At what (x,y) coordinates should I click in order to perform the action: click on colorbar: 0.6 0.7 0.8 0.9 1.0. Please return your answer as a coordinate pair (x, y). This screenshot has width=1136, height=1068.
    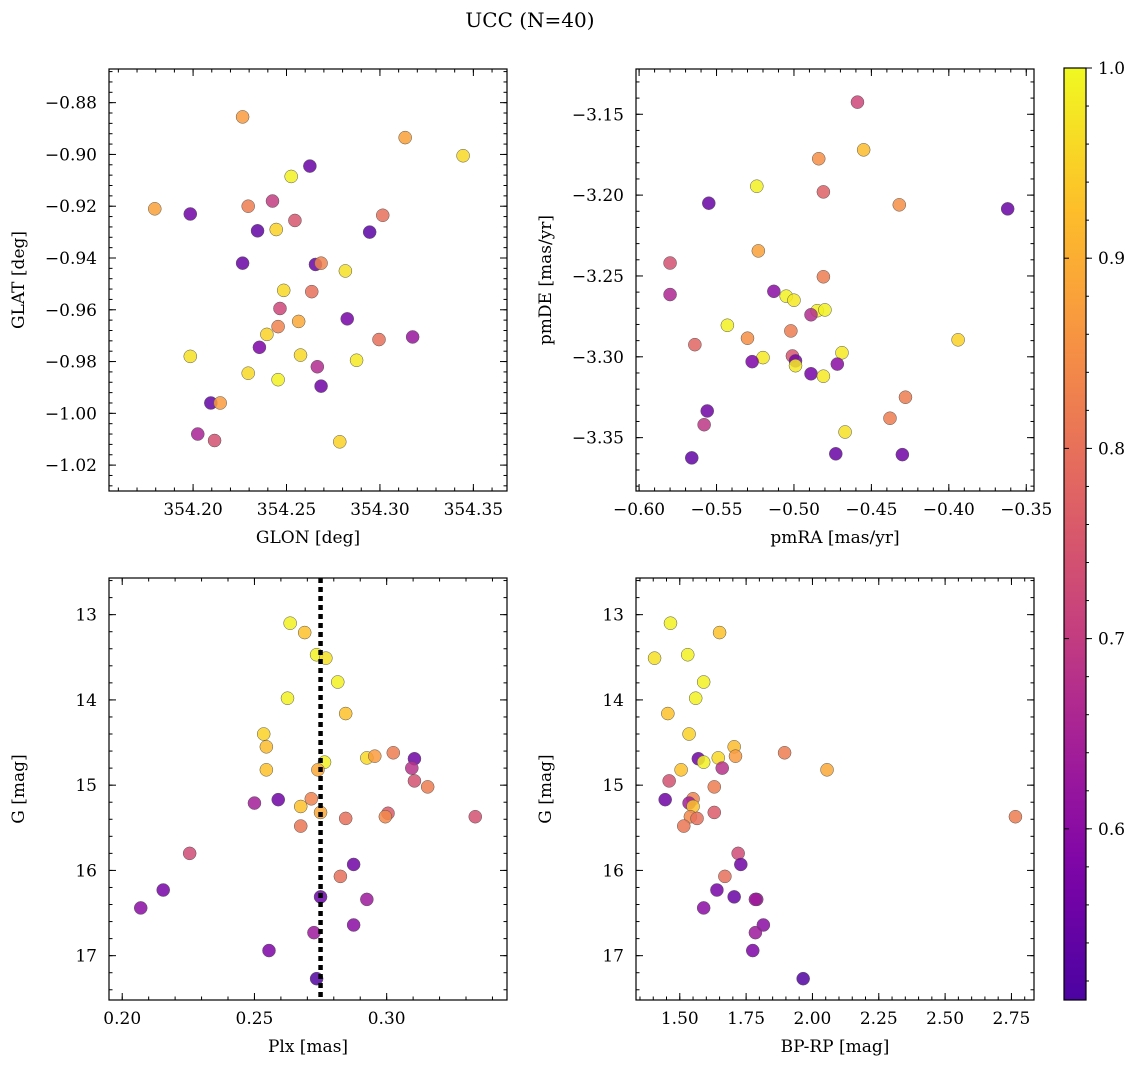
    Looking at the image, I should click on (1094, 530).